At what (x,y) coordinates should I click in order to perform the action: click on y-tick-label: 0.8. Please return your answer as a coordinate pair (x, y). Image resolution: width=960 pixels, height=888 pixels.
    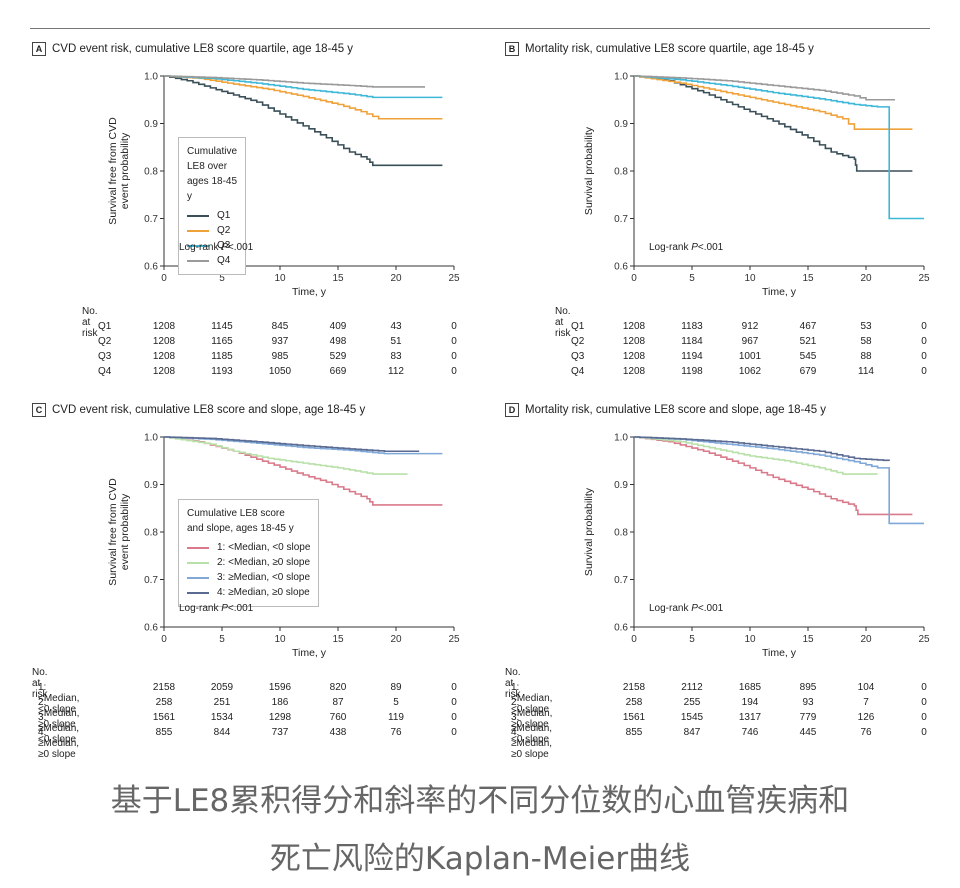
    Looking at the image, I should click on (621, 172).